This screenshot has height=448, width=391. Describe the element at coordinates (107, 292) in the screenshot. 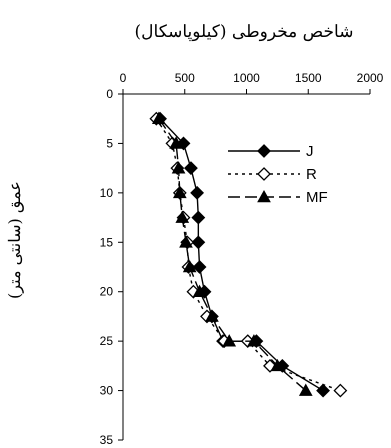

I see `y-tick-label: 20` at that location.